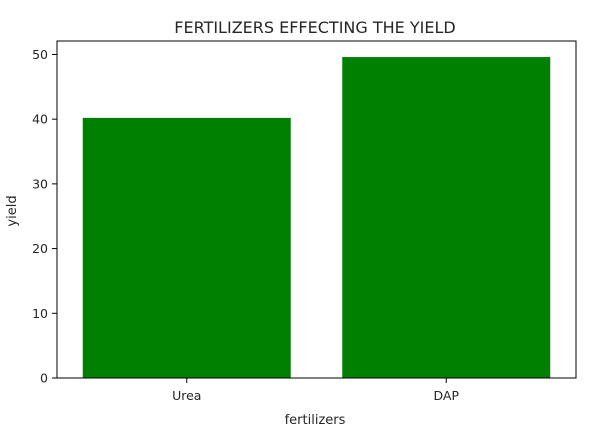 The width and height of the screenshot is (609, 447). I want to click on y-tick-label: 20, so click(40, 248).